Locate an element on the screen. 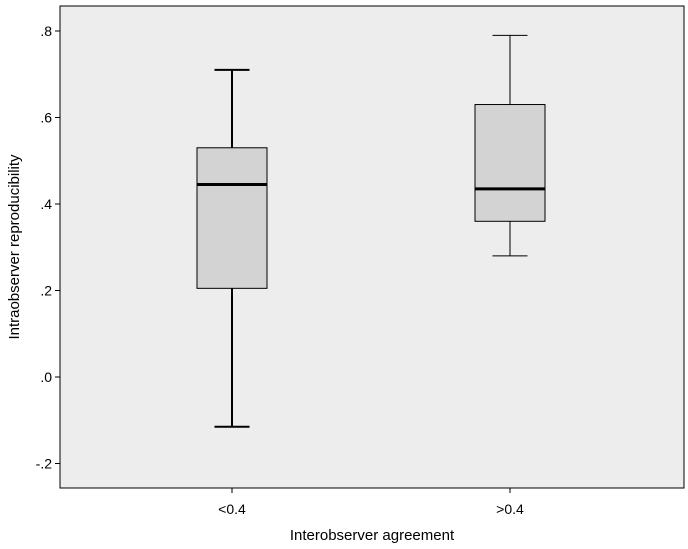 This screenshot has height=549, width=688. x-axis-title: Interobserver agreement is located at coordinates (372, 535).